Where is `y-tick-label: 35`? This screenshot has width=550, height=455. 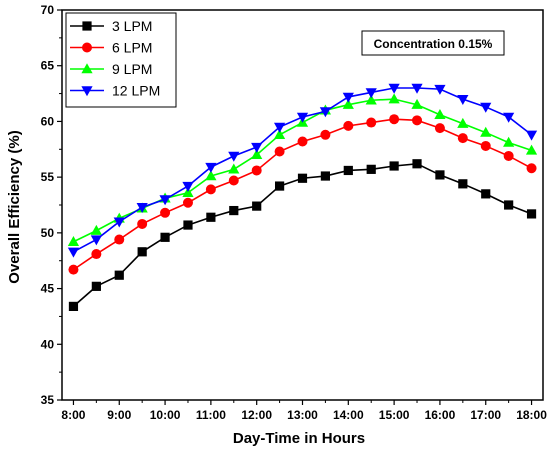 y-tick-label: 35 is located at coordinates (48, 400).